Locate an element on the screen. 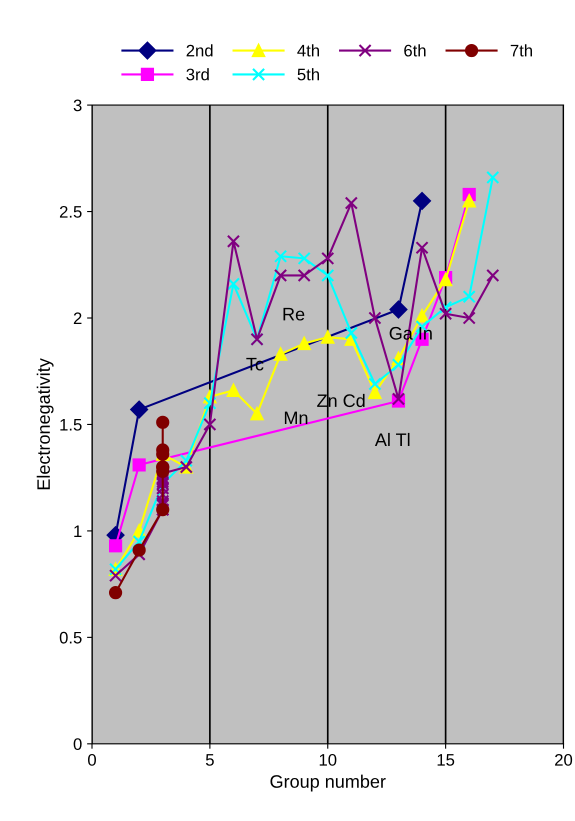 Image resolution: width=575 pixels, height=821 pixels. y-tick-label: 1 is located at coordinates (78, 531).